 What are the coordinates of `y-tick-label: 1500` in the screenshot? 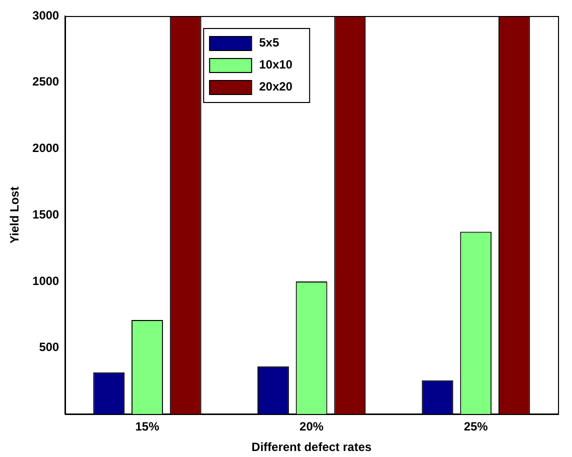 It's located at (46, 214).